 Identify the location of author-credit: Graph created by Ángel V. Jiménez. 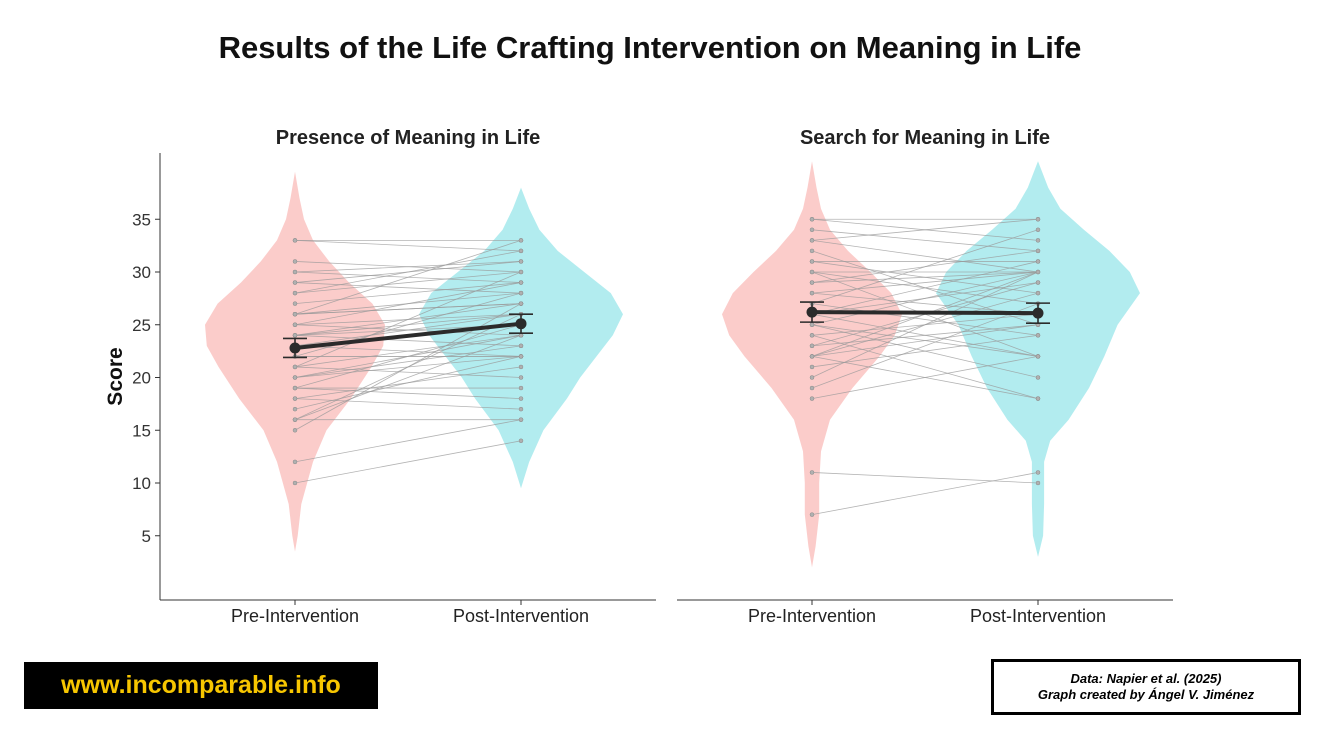
(1146, 694).